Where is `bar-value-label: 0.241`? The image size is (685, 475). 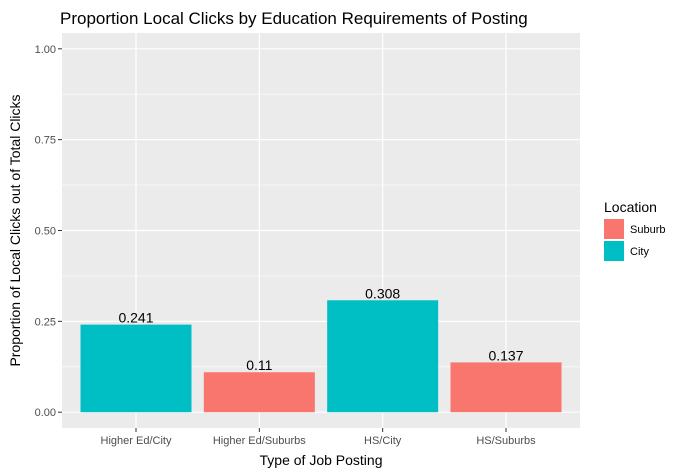 bar-value-label: 0.241 is located at coordinates (135, 318).